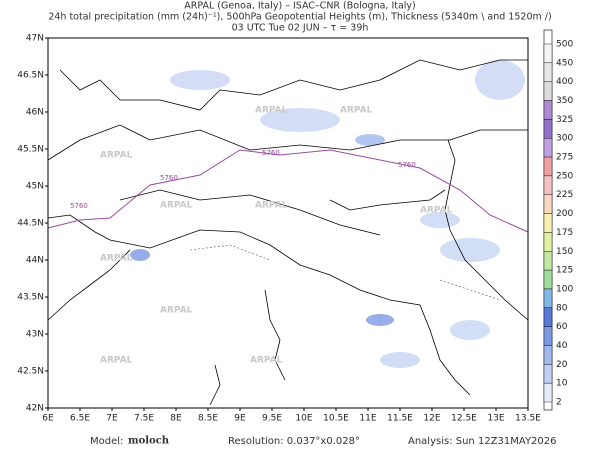 Image resolution: width=600 pixels, height=454 pixels. Describe the element at coordinates (300, 28) in the screenshot. I see `title-line: 03 UTC Tue 02 JUN – τ = 39h` at that location.